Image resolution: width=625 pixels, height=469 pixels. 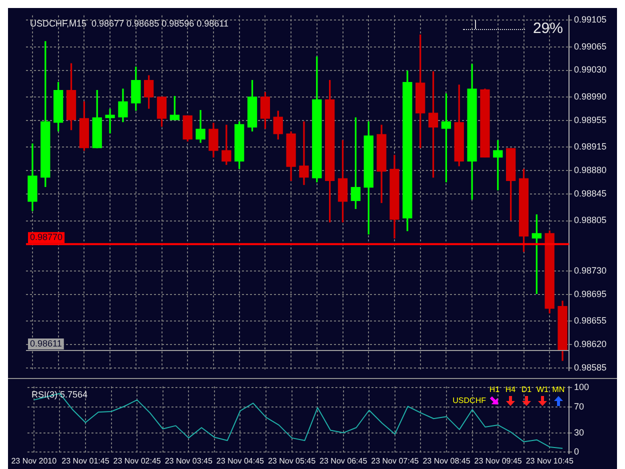 What do you see at coordinates (579, 432) in the screenshot?
I see `y-tick-label: 30` at bounding box center [579, 432].